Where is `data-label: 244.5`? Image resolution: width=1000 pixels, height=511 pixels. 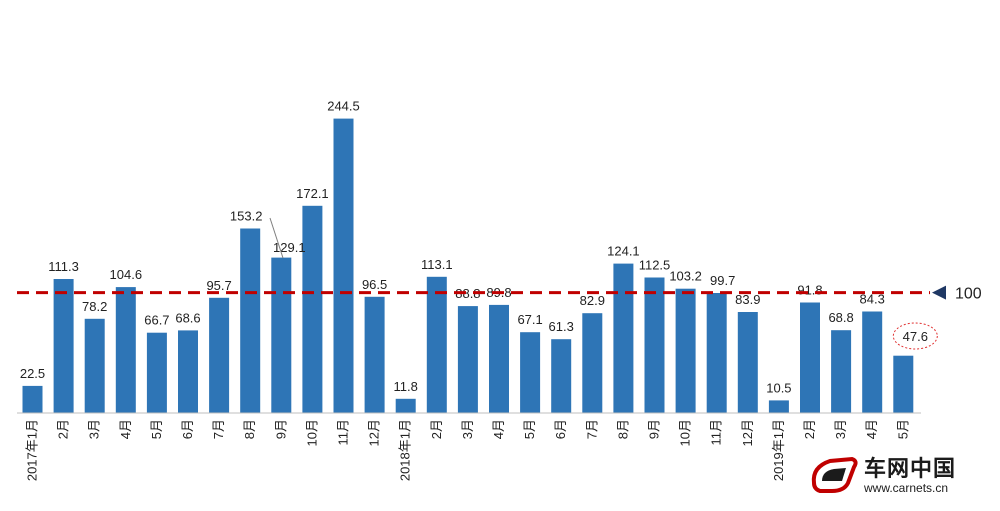
data-label: 244.5 is located at coordinates (343, 106).